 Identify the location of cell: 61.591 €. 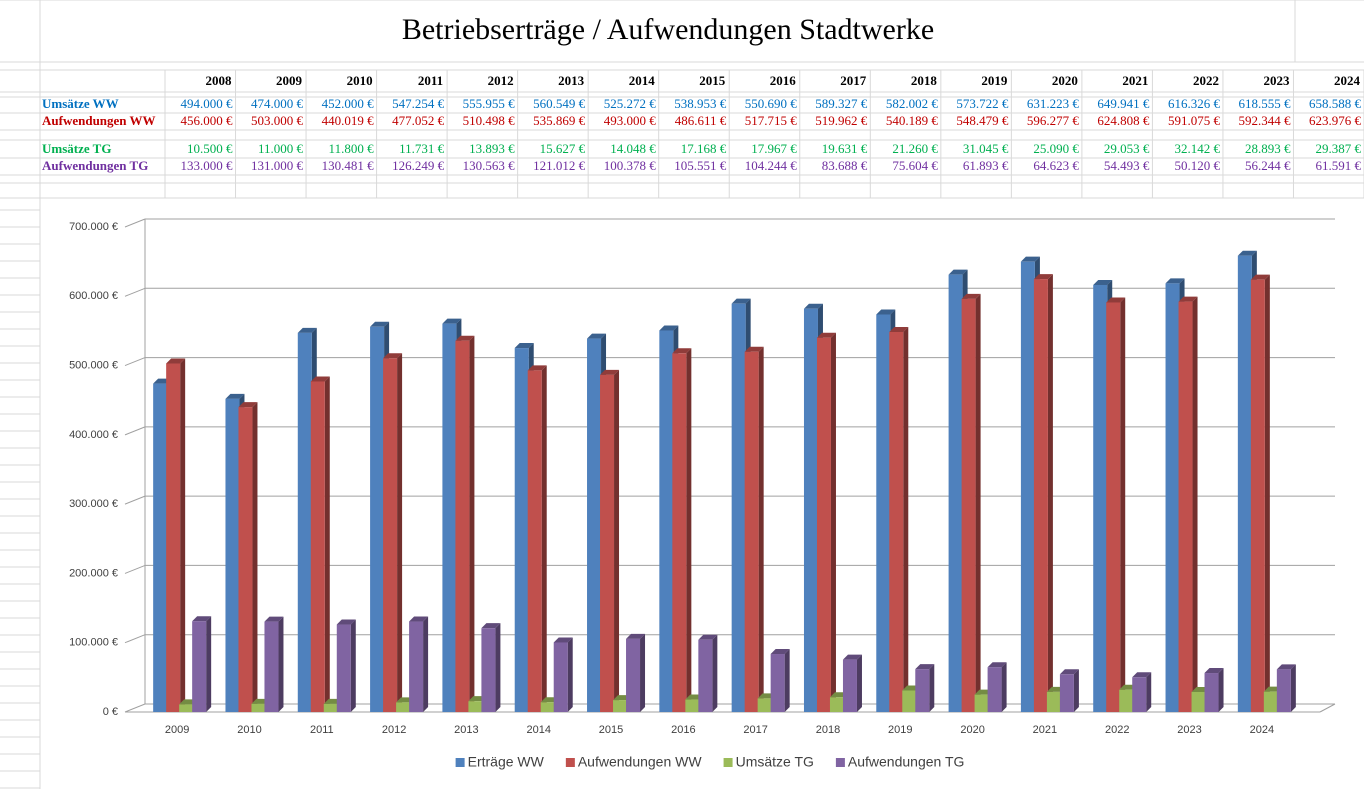
(1339, 165).